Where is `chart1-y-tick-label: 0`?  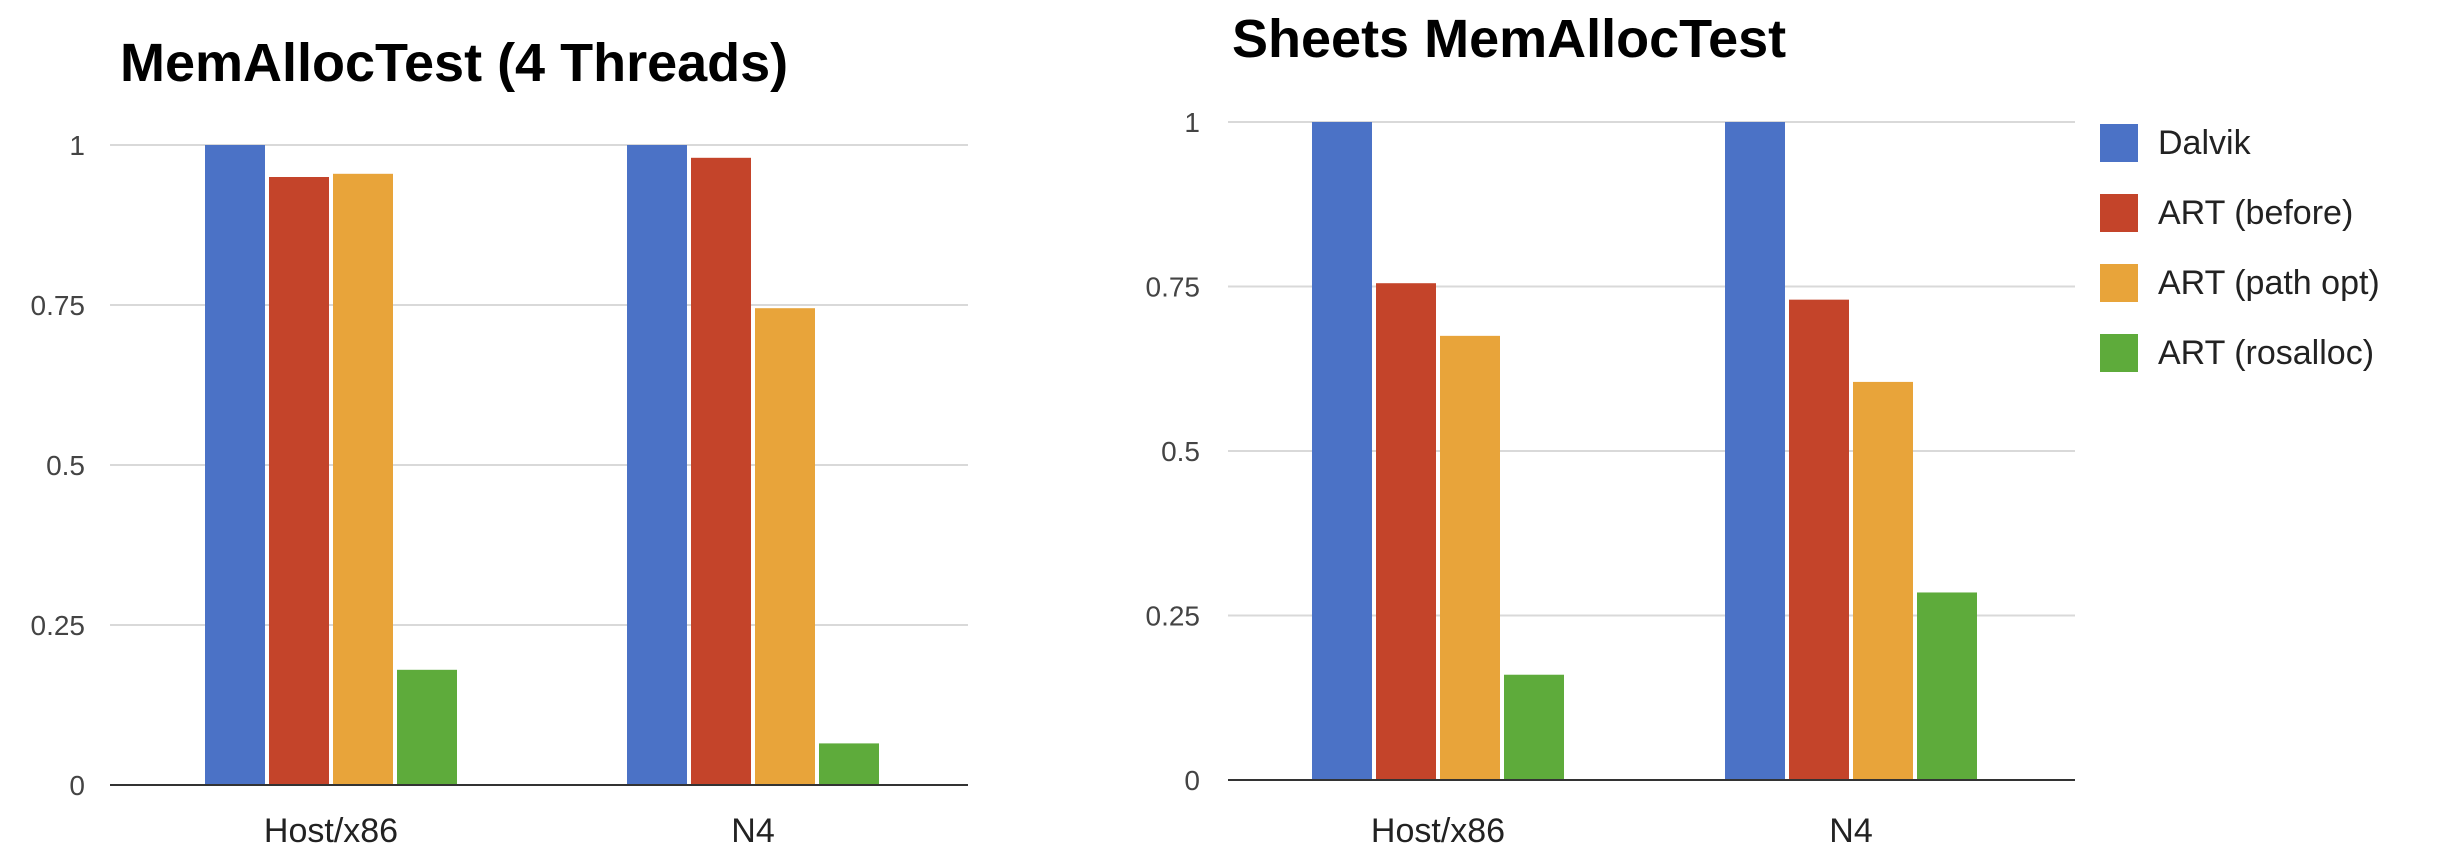
chart1-y-tick-label: 0 is located at coordinates (77, 785).